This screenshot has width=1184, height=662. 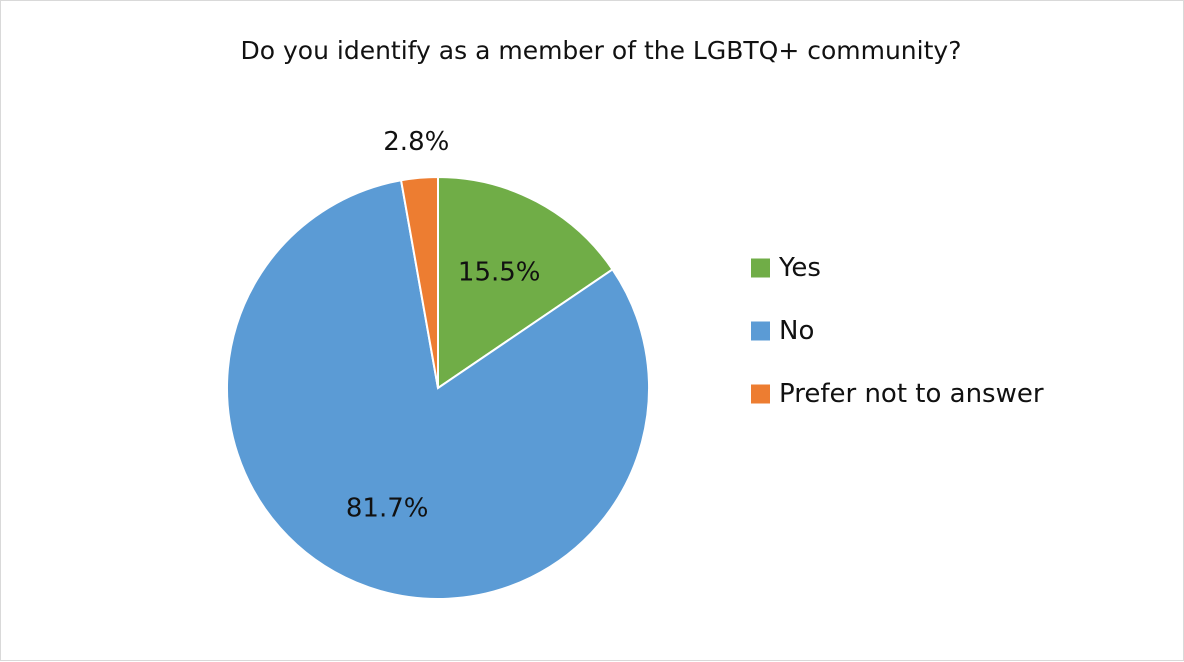 I want to click on pie-slice-yes, so click(x=525, y=282).